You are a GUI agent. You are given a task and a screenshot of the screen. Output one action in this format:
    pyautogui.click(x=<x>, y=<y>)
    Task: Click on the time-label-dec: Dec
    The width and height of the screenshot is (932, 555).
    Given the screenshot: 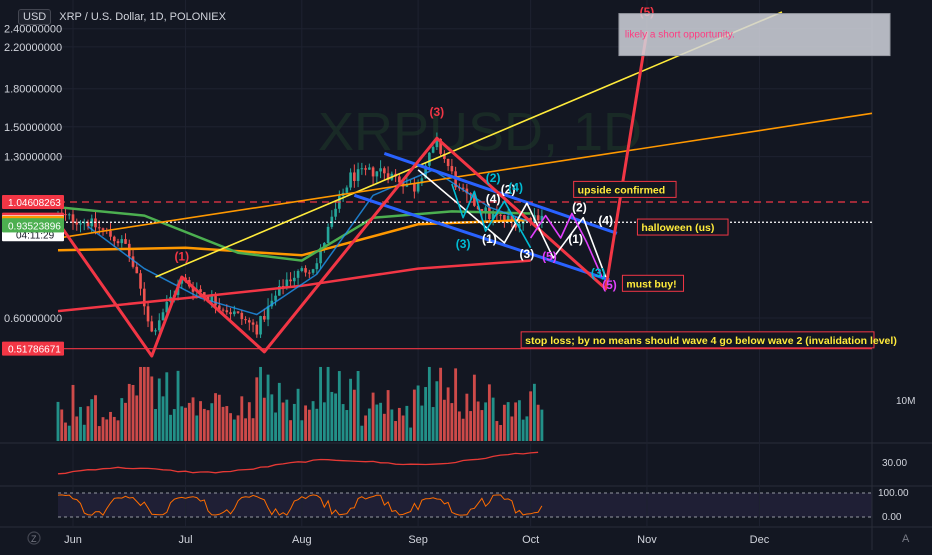 What is the action you would take?
    pyautogui.click(x=760, y=540)
    